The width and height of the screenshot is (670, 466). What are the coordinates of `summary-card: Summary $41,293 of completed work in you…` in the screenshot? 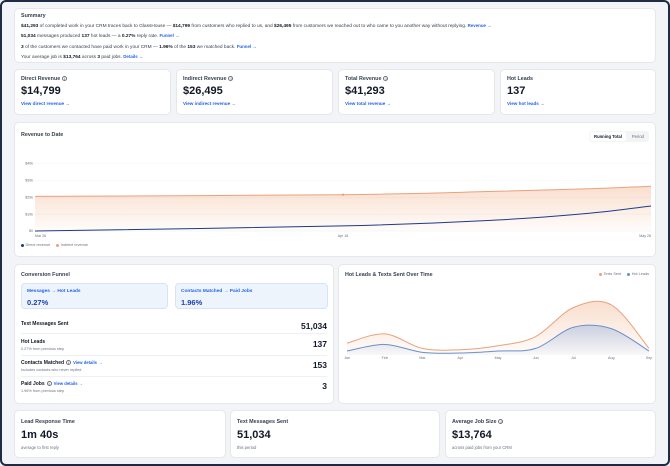 It's located at (335, 35).